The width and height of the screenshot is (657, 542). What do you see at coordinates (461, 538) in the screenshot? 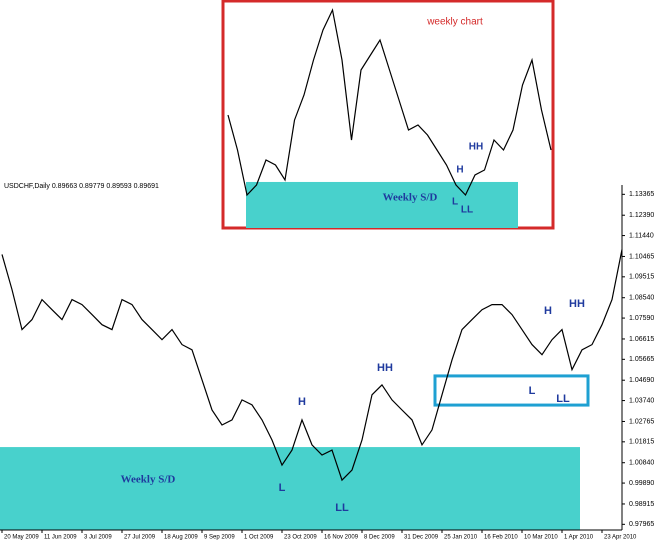
I see `x-tick-label: 25 Jan 2010` at bounding box center [461, 538].